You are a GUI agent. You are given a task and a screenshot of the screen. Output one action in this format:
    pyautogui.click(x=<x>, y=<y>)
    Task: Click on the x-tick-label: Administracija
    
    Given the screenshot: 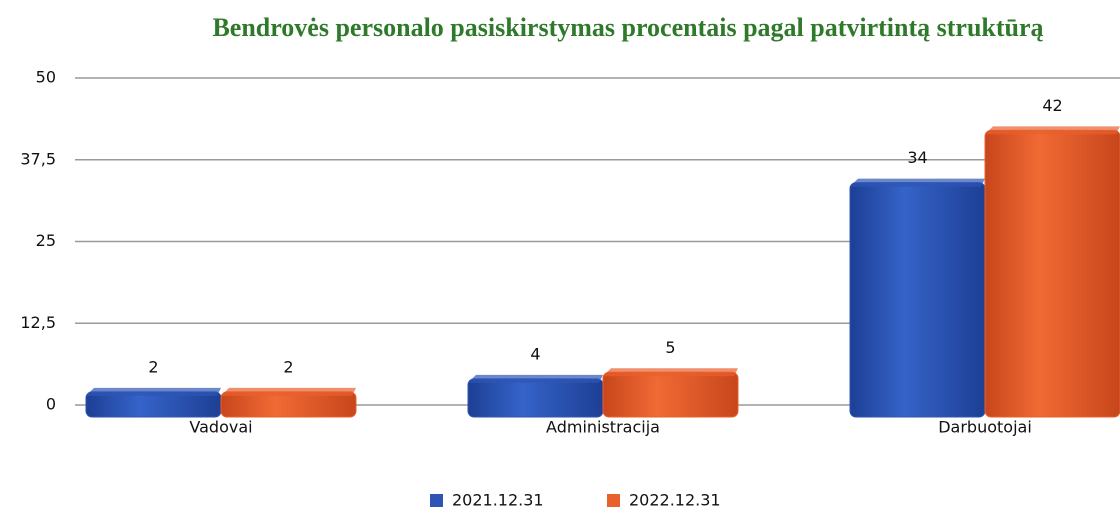 What is the action you would take?
    pyautogui.click(x=603, y=427)
    